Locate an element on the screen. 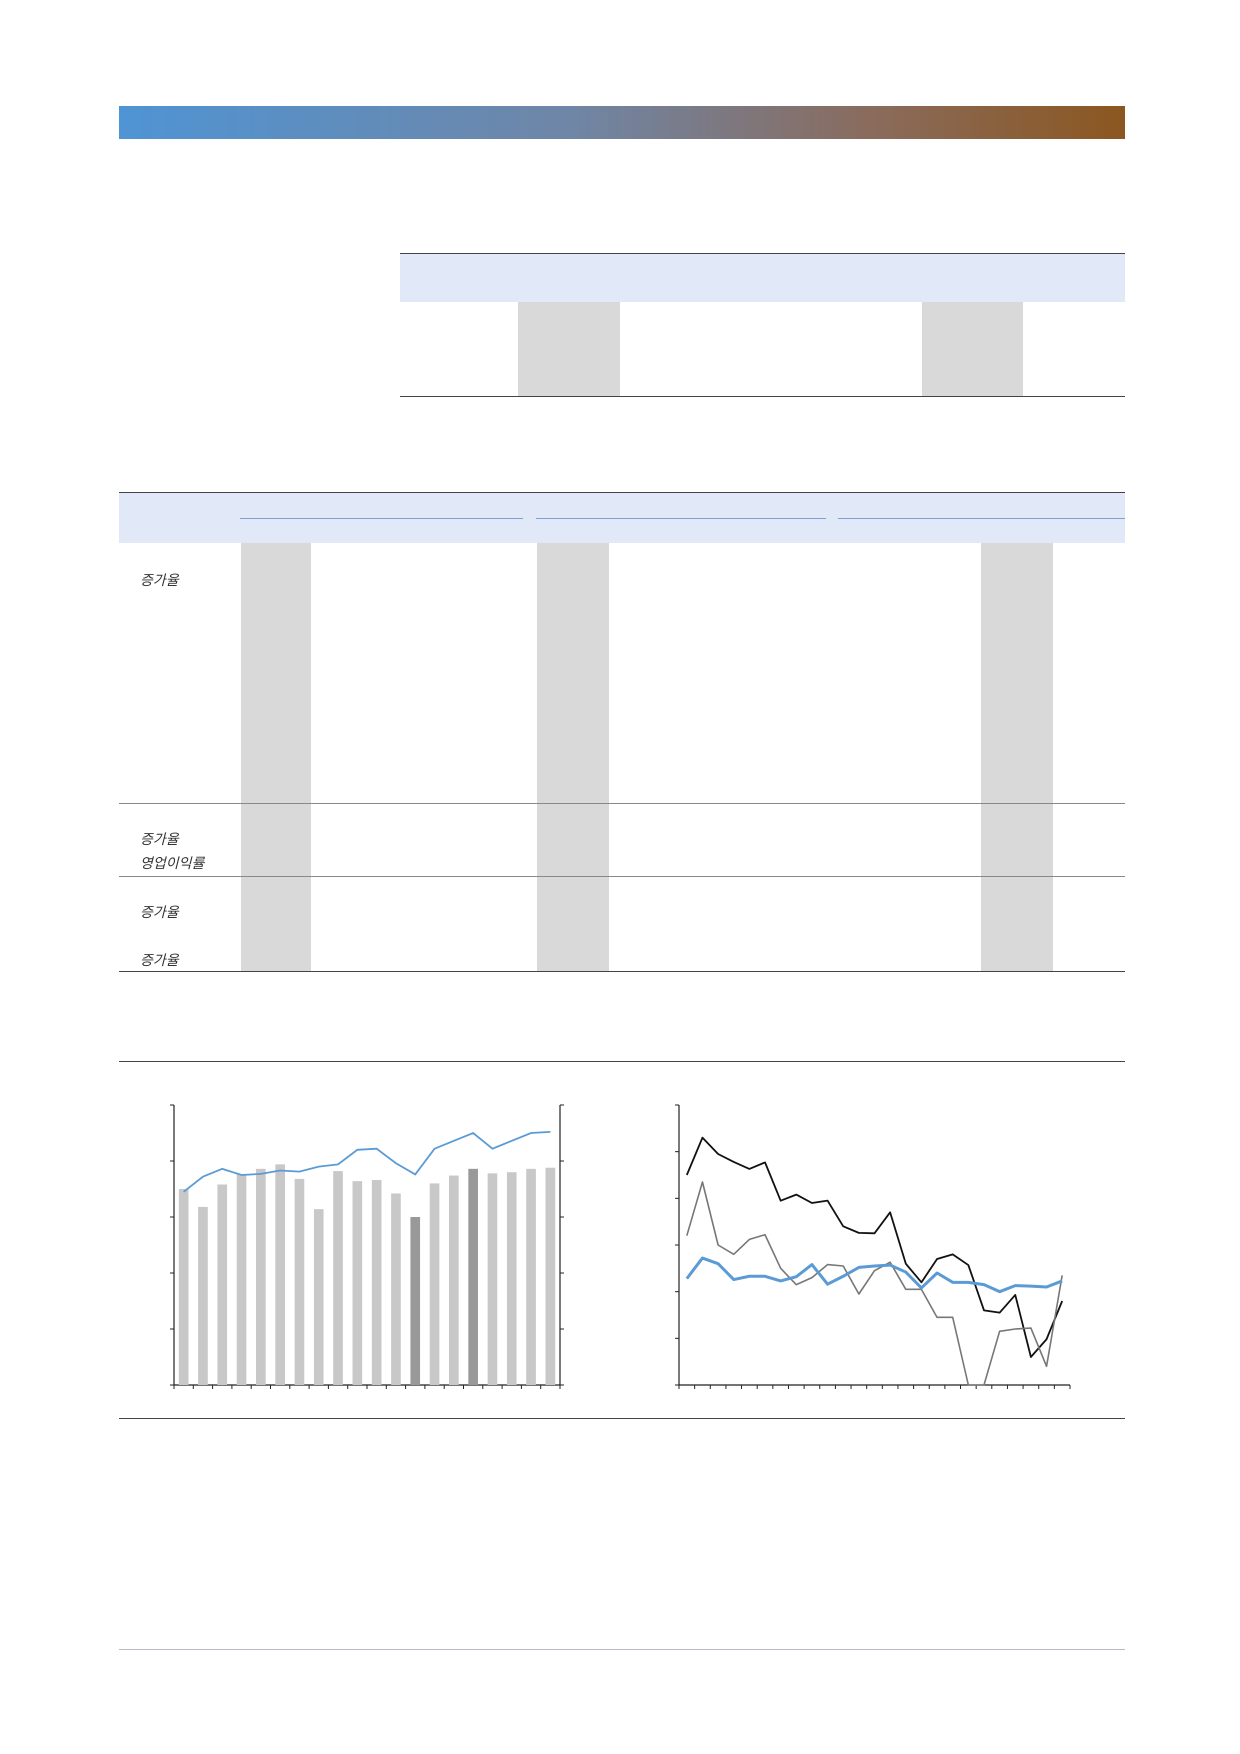 This screenshot has height=1754, width=1240. table-2-bottom-rule is located at coordinates (622, 971).